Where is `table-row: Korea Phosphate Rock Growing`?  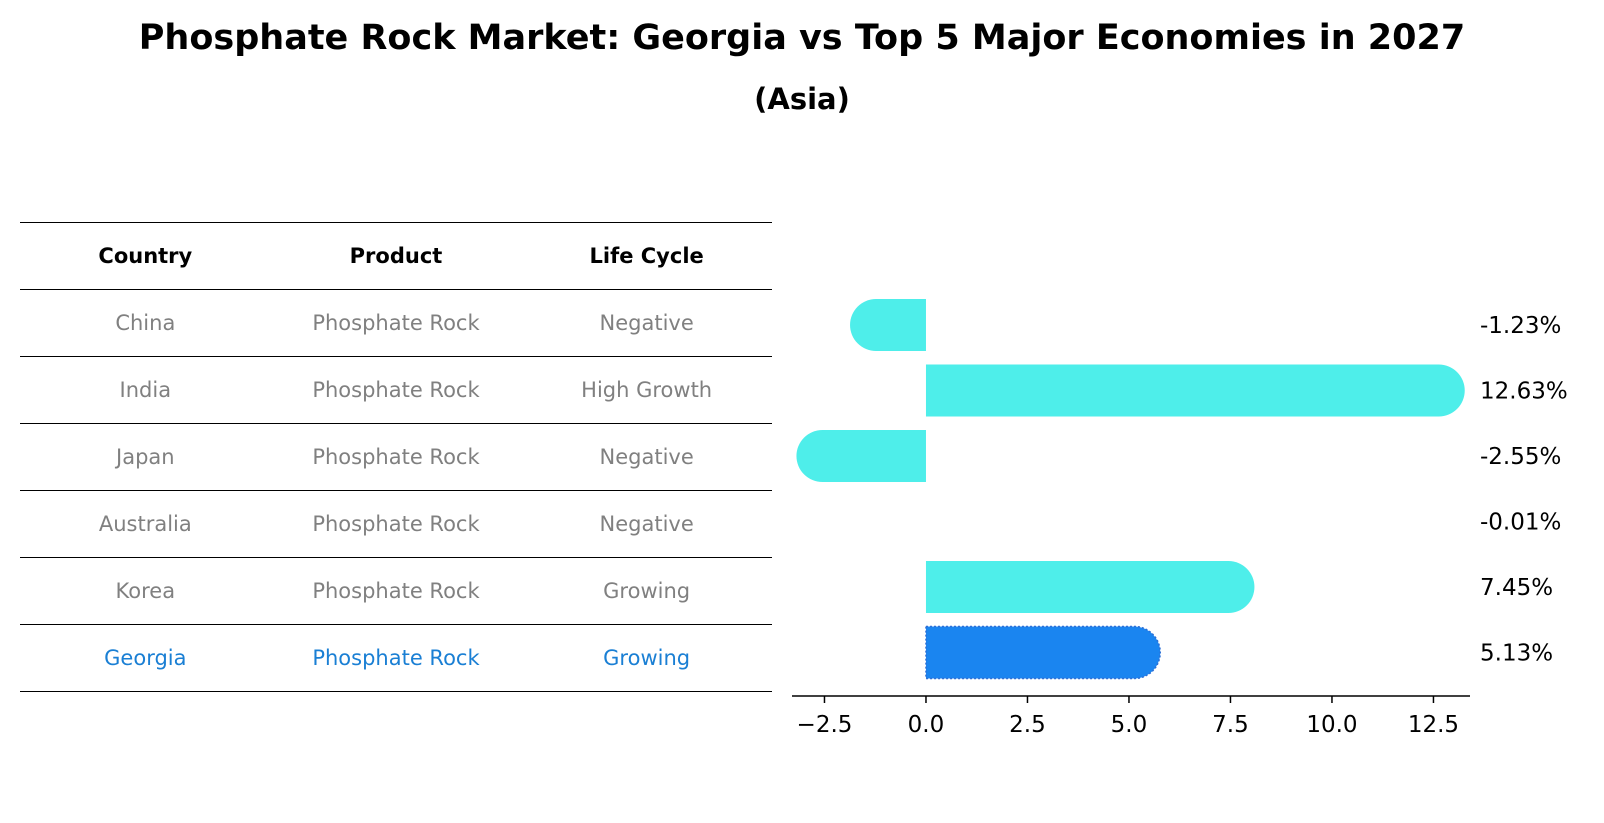 table-row: Korea Phosphate Rock Growing is located at coordinates (396, 591).